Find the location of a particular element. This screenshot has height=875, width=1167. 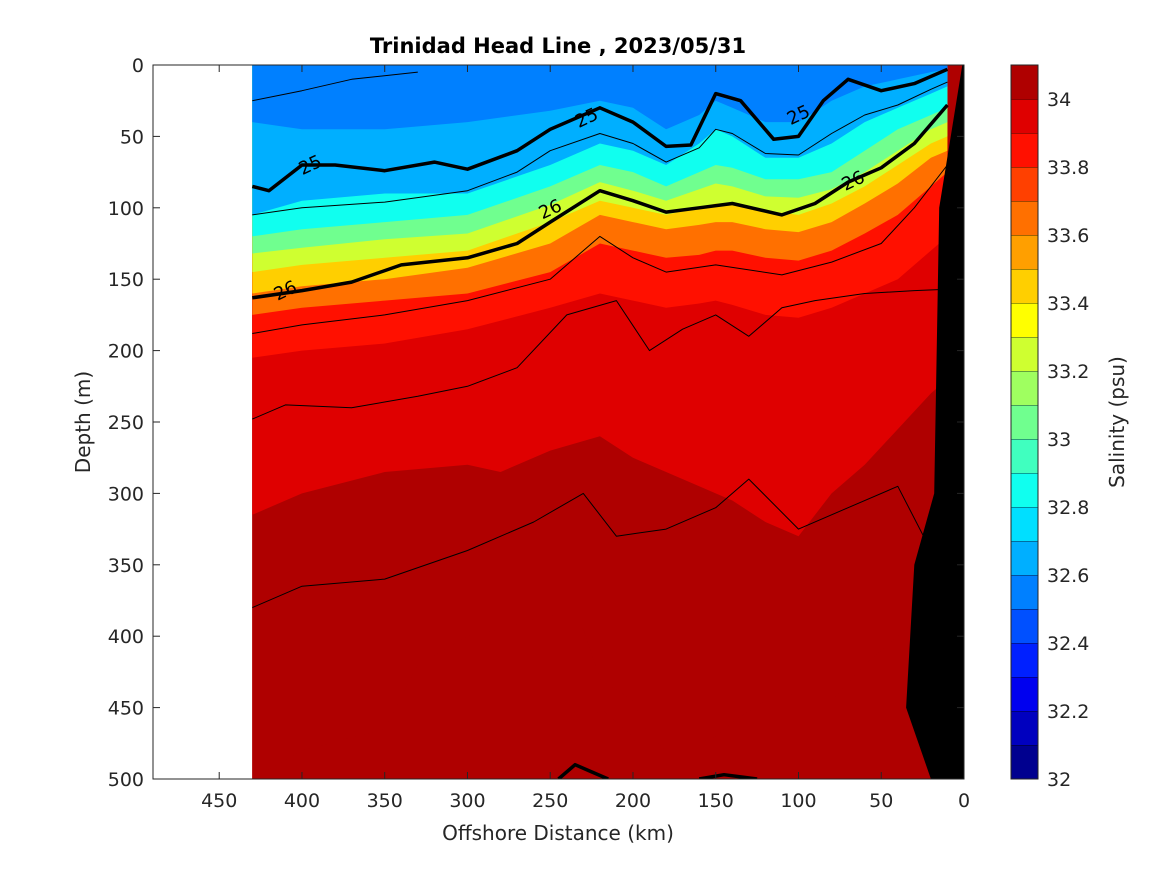

colorbar-tick-label: 34 is located at coordinates (1059, 100).